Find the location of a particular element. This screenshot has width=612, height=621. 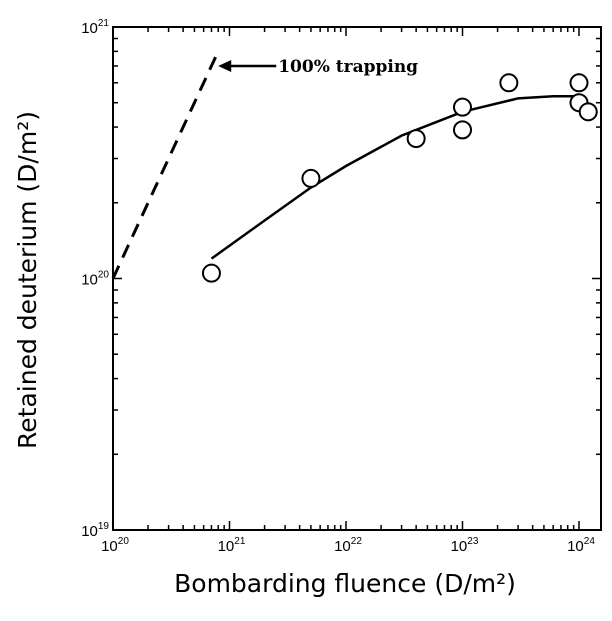

x-tick-label: 1023 is located at coordinates (465, 545).